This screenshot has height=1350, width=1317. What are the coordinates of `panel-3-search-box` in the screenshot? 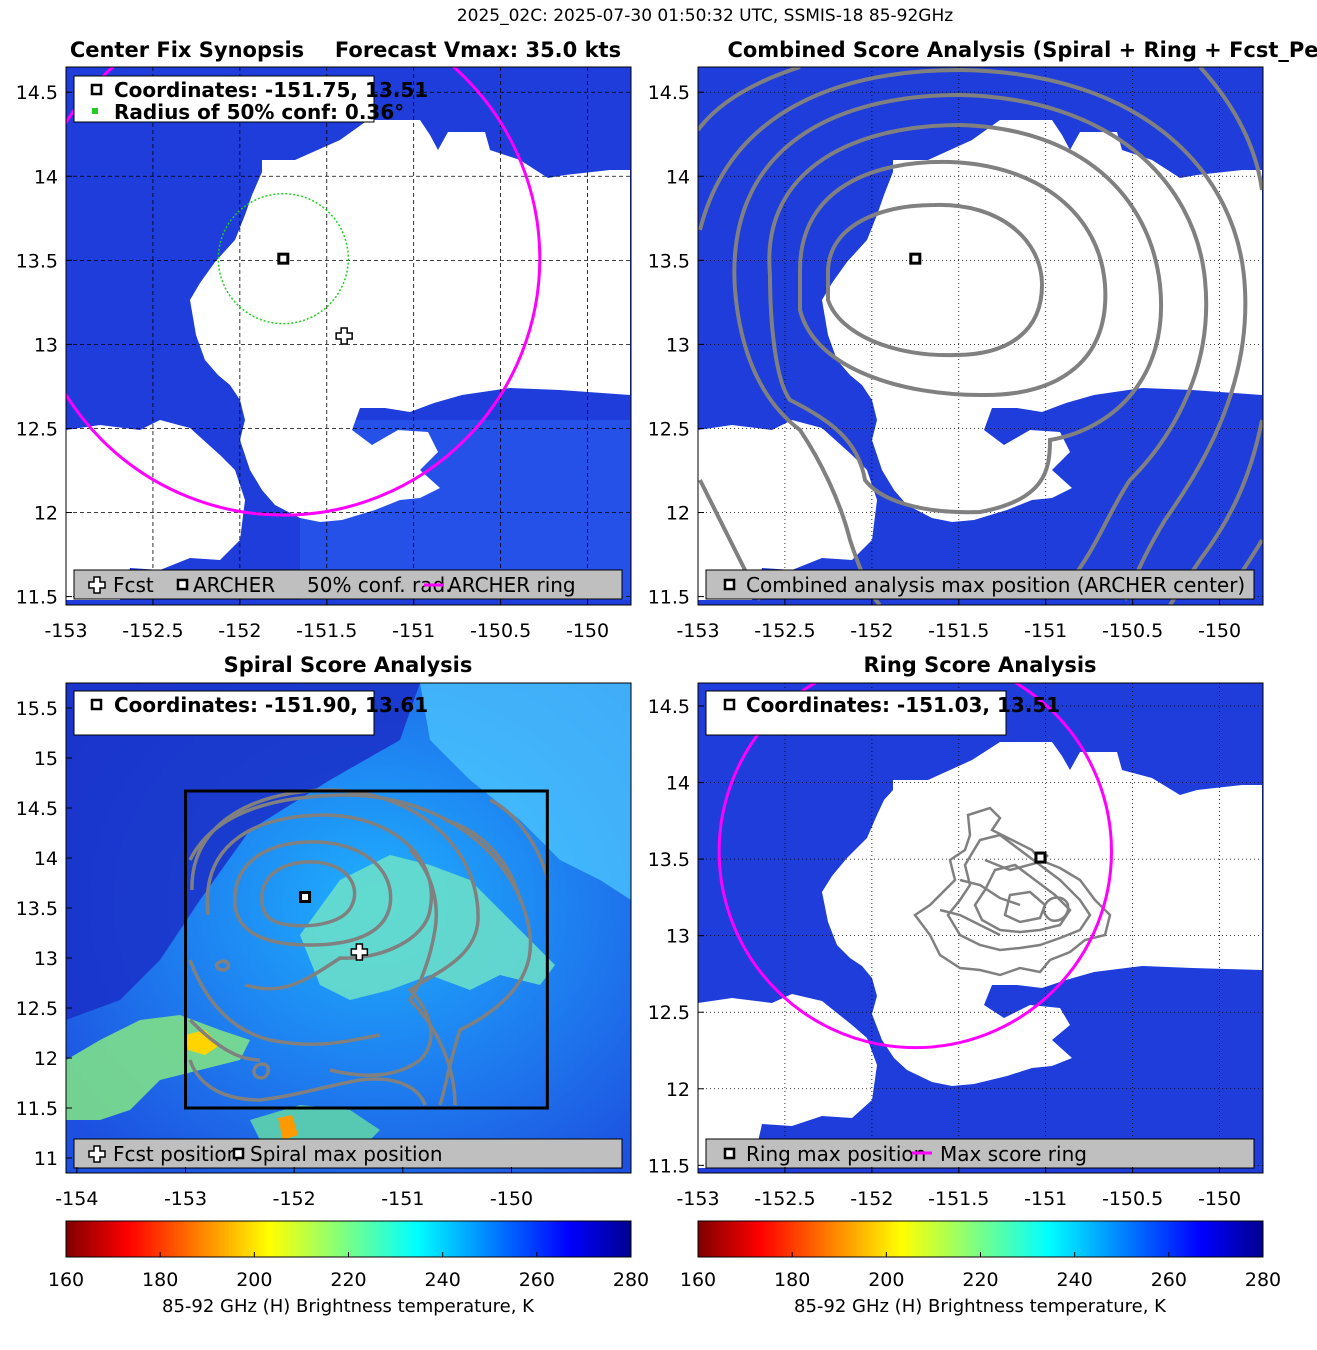 It's located at (366, 949).